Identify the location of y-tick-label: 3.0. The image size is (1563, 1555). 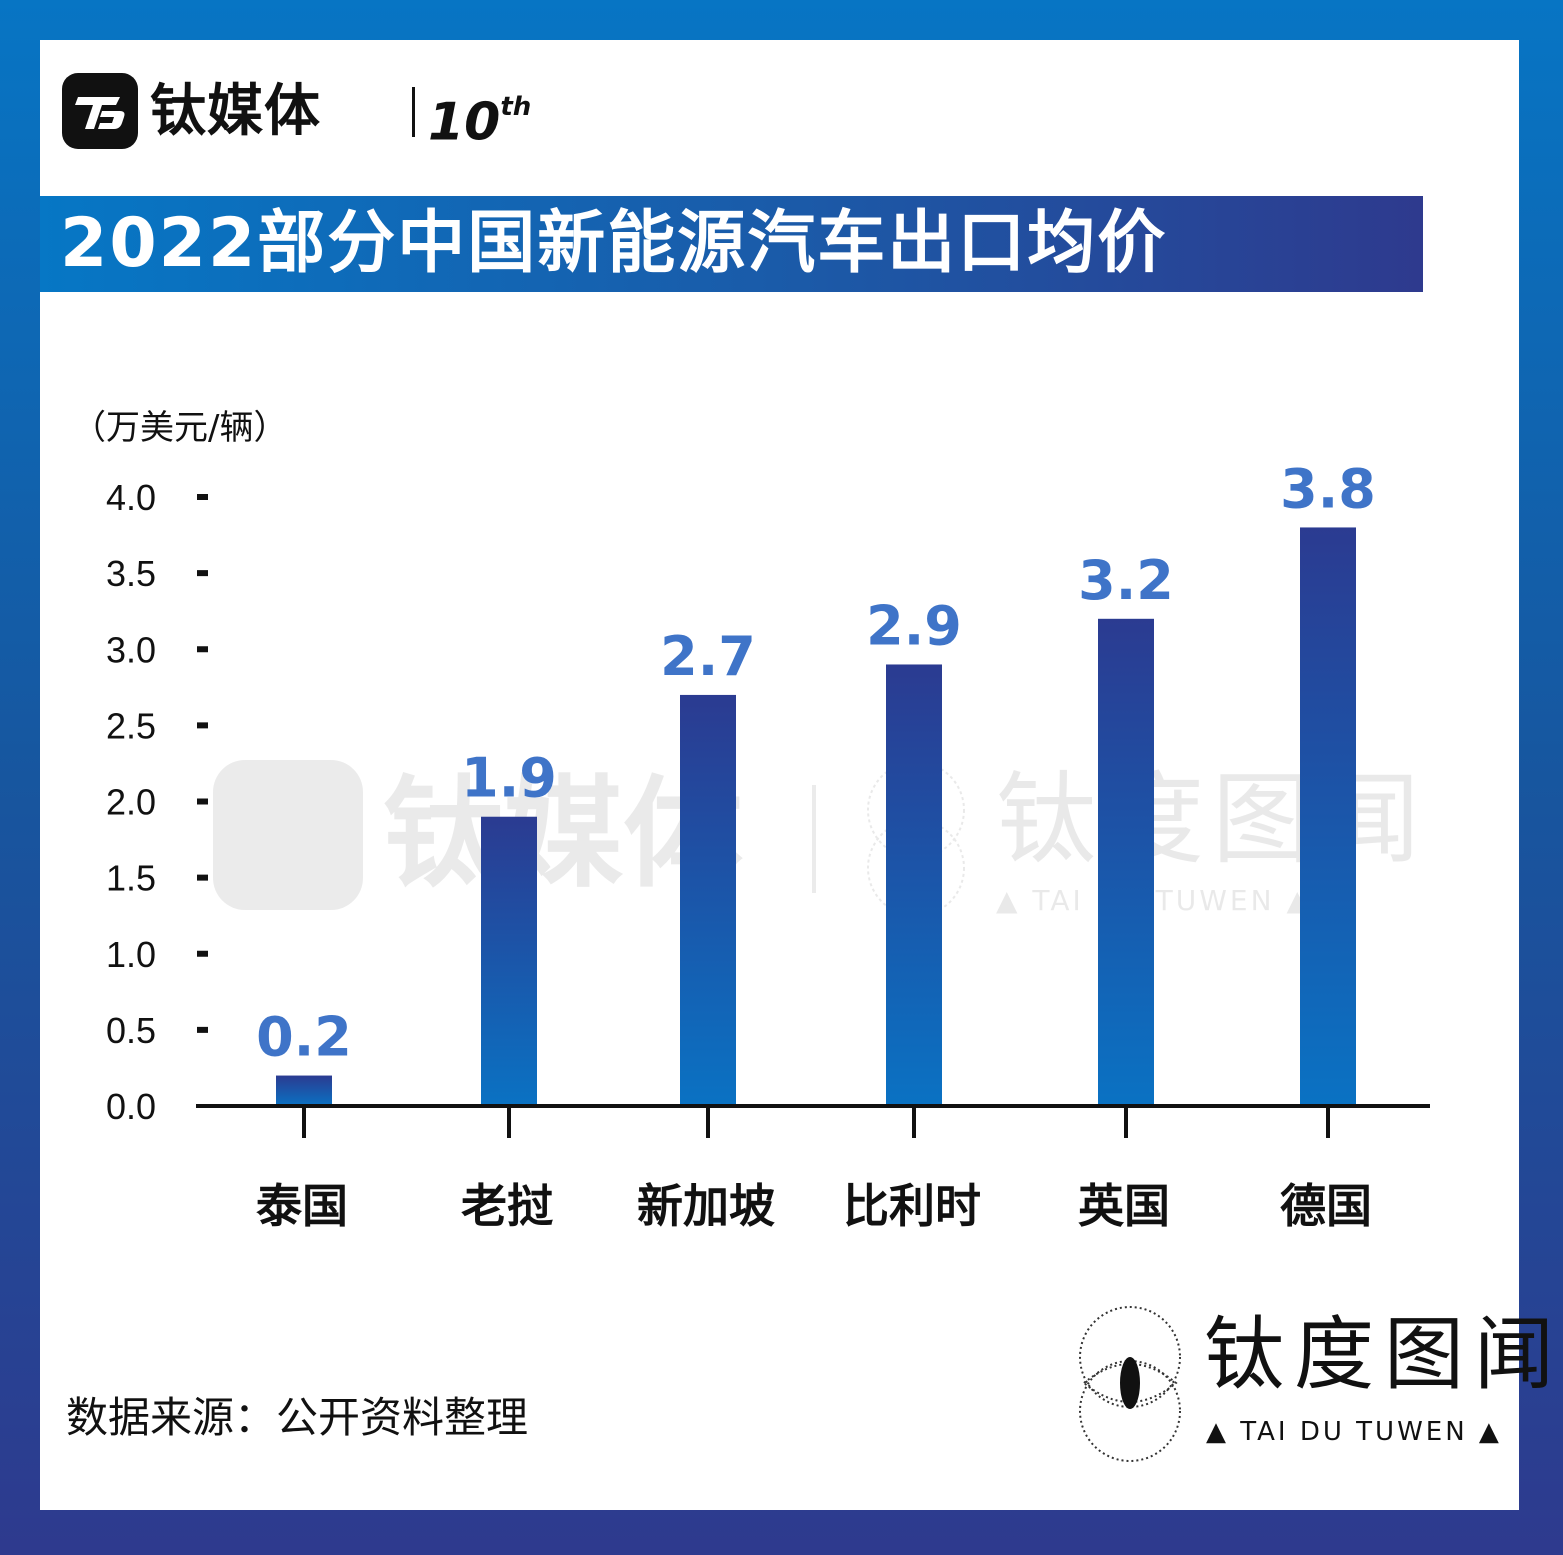
(131, 649).